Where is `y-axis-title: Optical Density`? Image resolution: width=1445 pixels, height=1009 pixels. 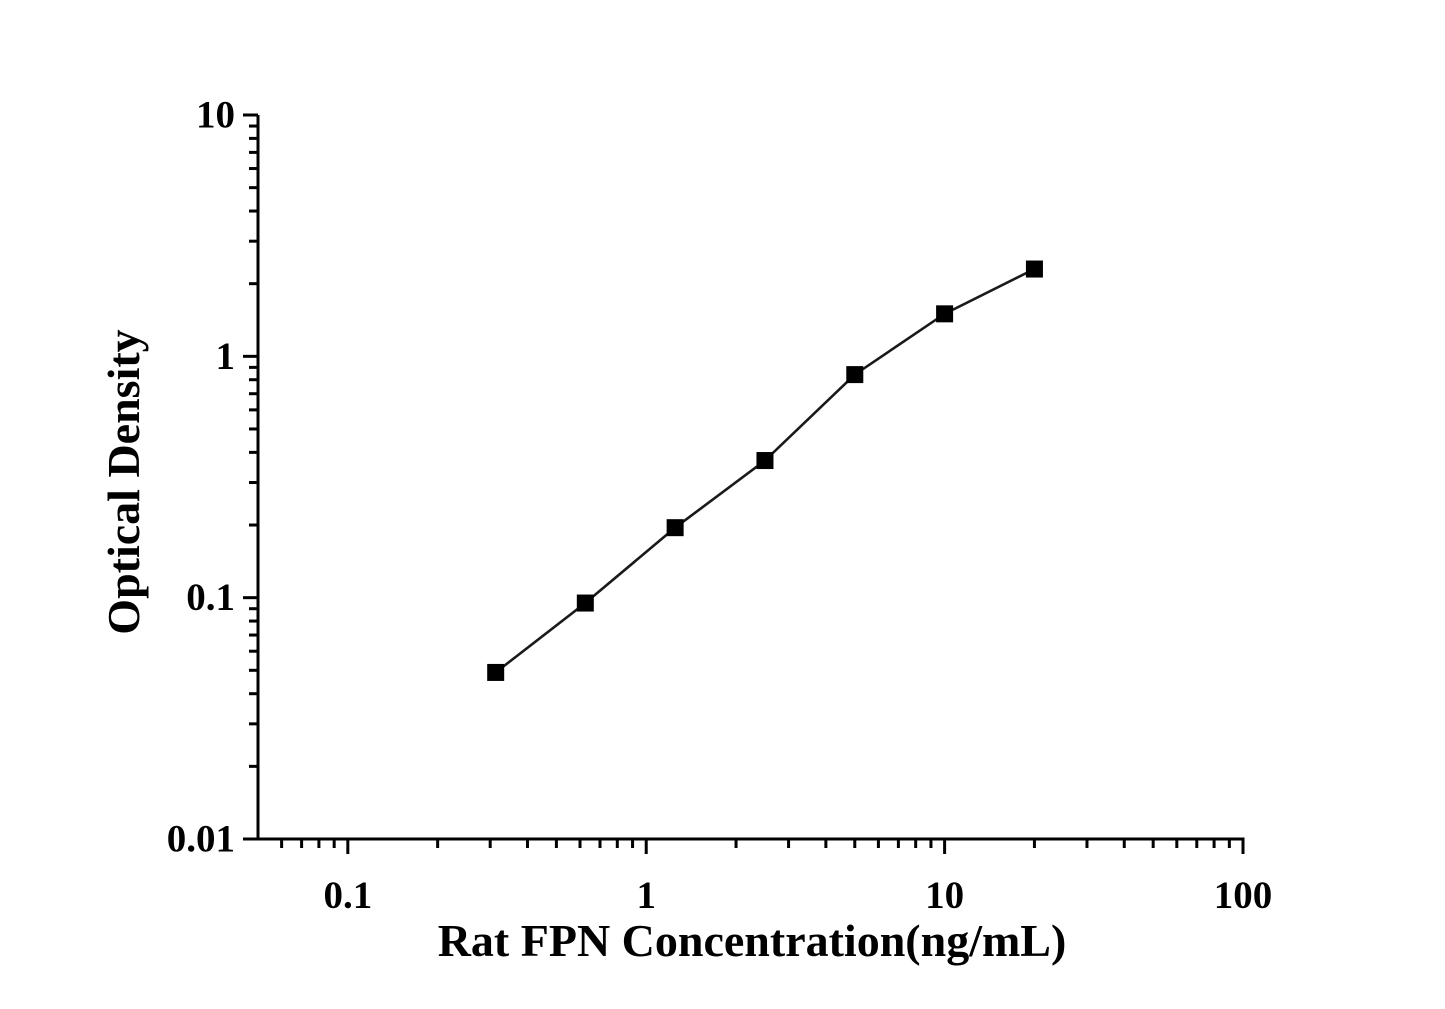 y-axis-title: Optical Density is located at coordinates (123, 482).